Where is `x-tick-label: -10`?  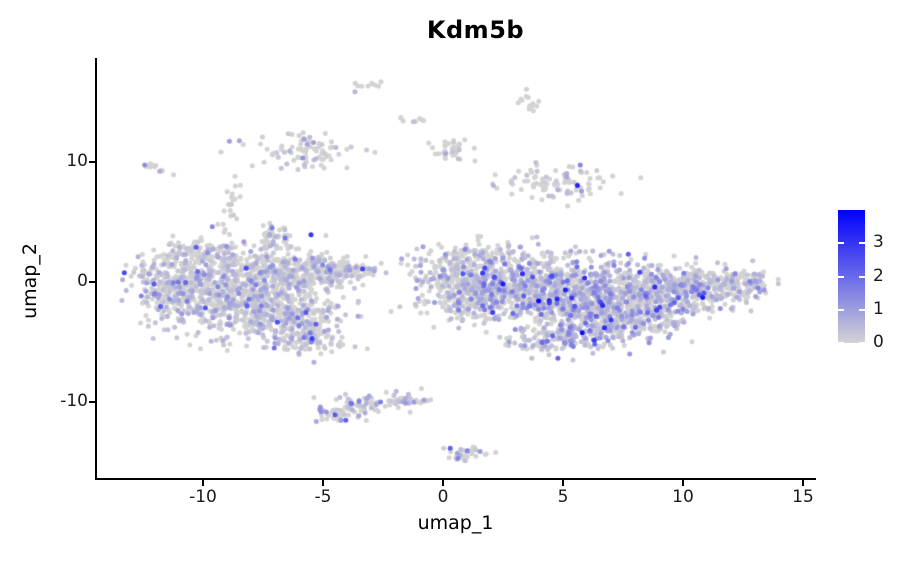 x-tick-label: -10 is located at coordinates (203, 497).